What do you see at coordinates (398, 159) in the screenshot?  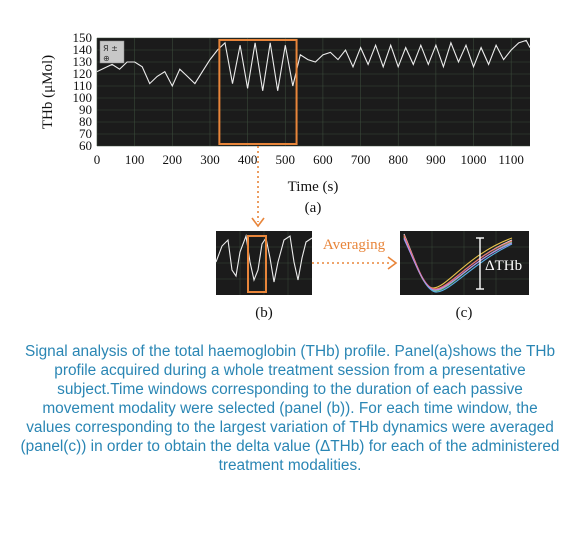 I see `x-tick-label: 800` at bounding box center [398, 159].